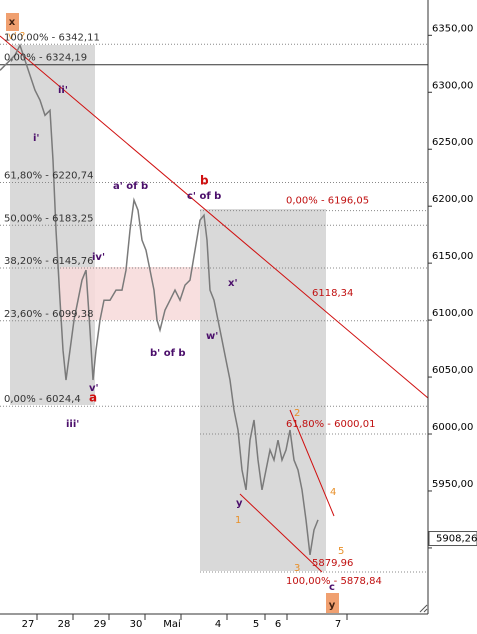 The image size is (477, 634). I want to click on x-tick-label: 27, so click(28, 624).